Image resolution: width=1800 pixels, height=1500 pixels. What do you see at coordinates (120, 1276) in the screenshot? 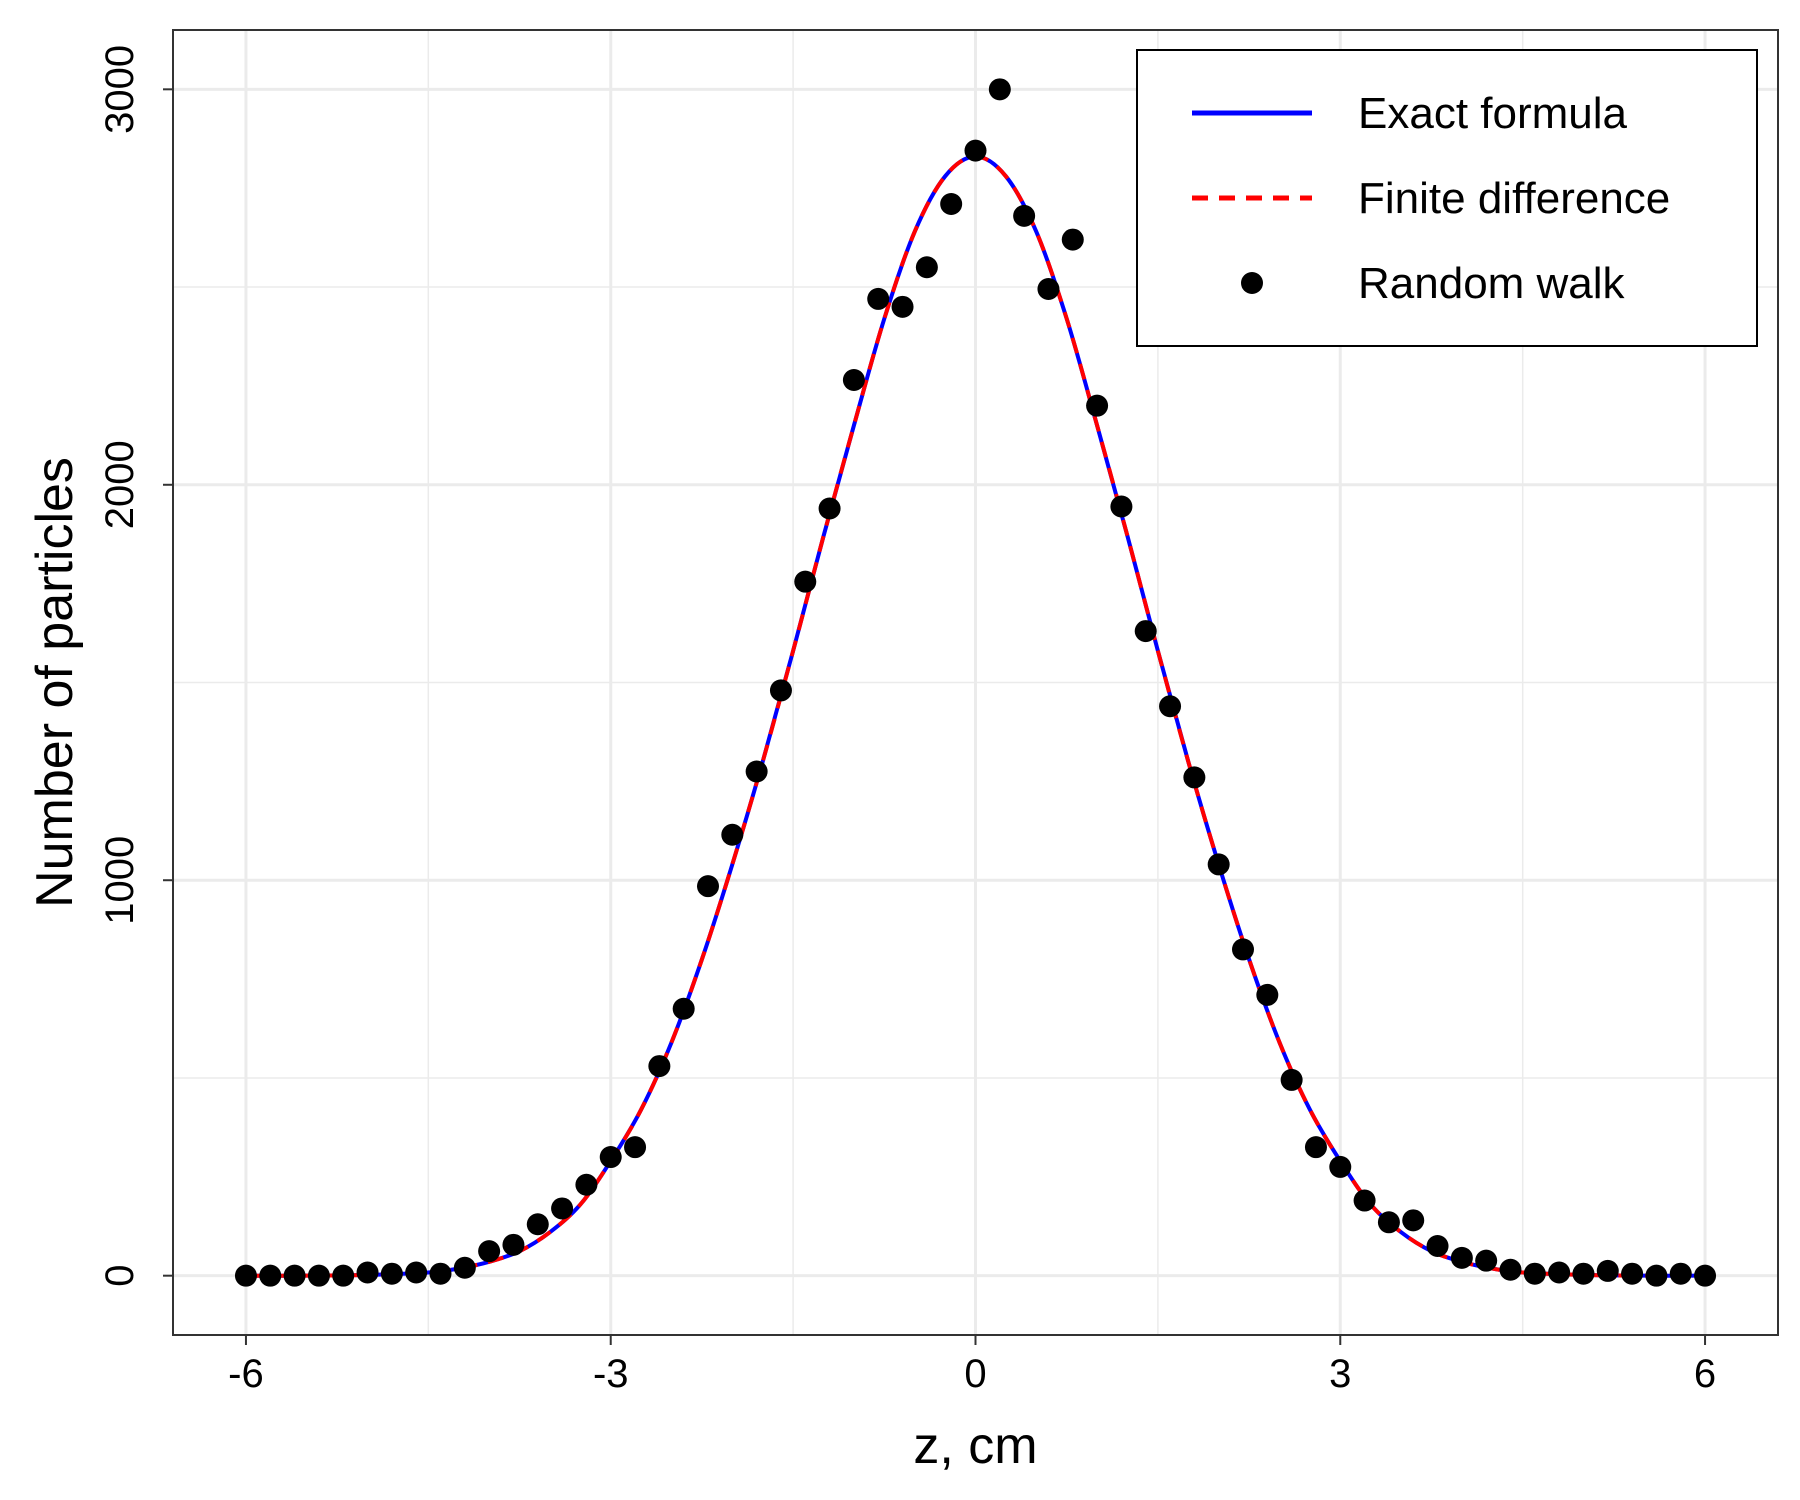
I see `y-tick-label: 0` at bounding box center [120, 1276].